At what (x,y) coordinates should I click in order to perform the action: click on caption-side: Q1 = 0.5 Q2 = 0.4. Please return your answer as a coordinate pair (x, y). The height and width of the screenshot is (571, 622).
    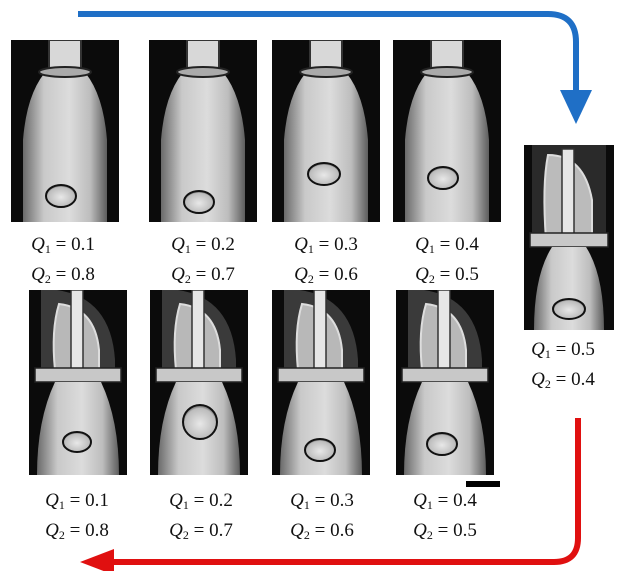
    Looking at the image, I should click on (563, 365).